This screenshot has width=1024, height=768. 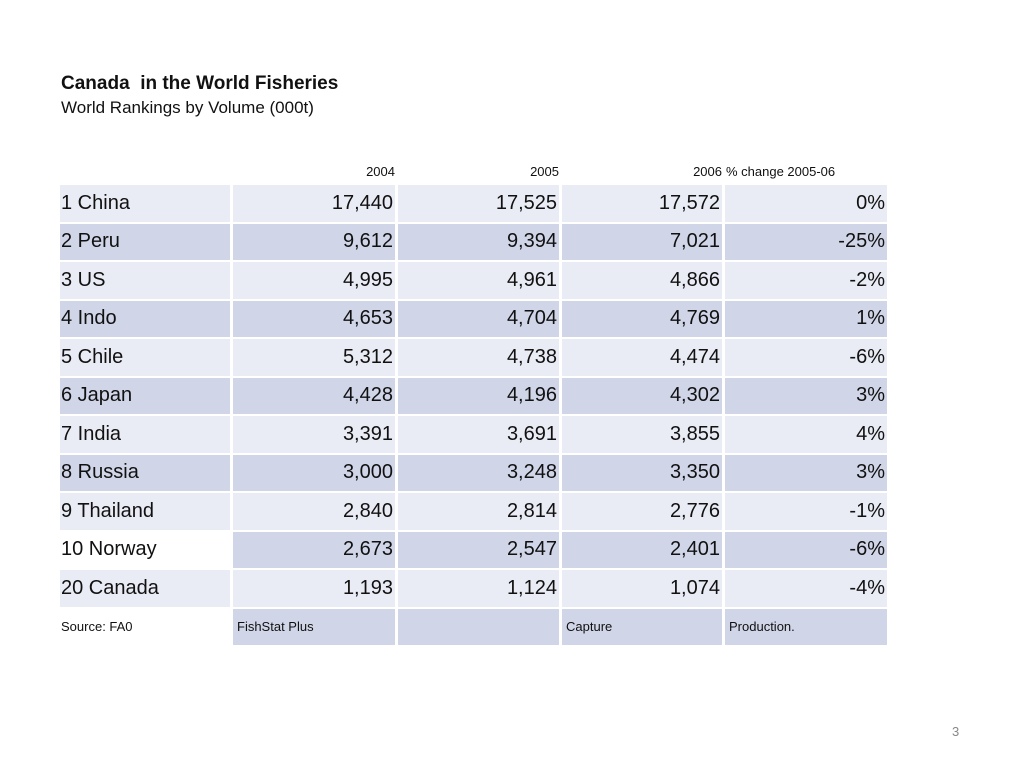 What do you see at coordinates (478, 549) in the screenshot?
I see `value-cell: 2,547` at bounding box center [478, 549].